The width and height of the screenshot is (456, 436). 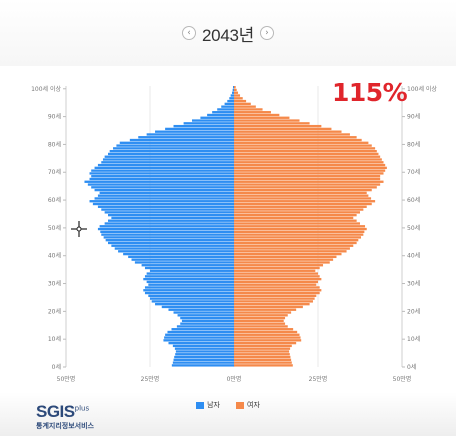 I want to click on year-label: 2043년, so click(x=228, y=35).